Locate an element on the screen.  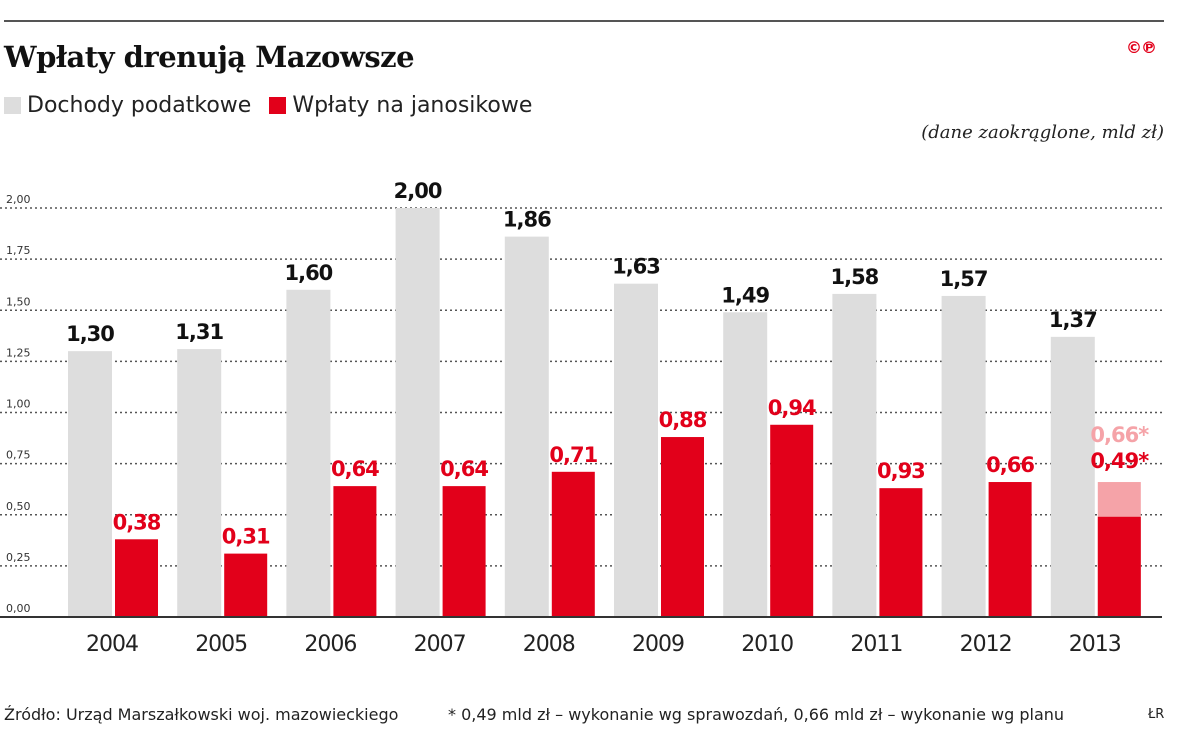
y-tick-label: 0,25 is located at coordinates (18, 557).